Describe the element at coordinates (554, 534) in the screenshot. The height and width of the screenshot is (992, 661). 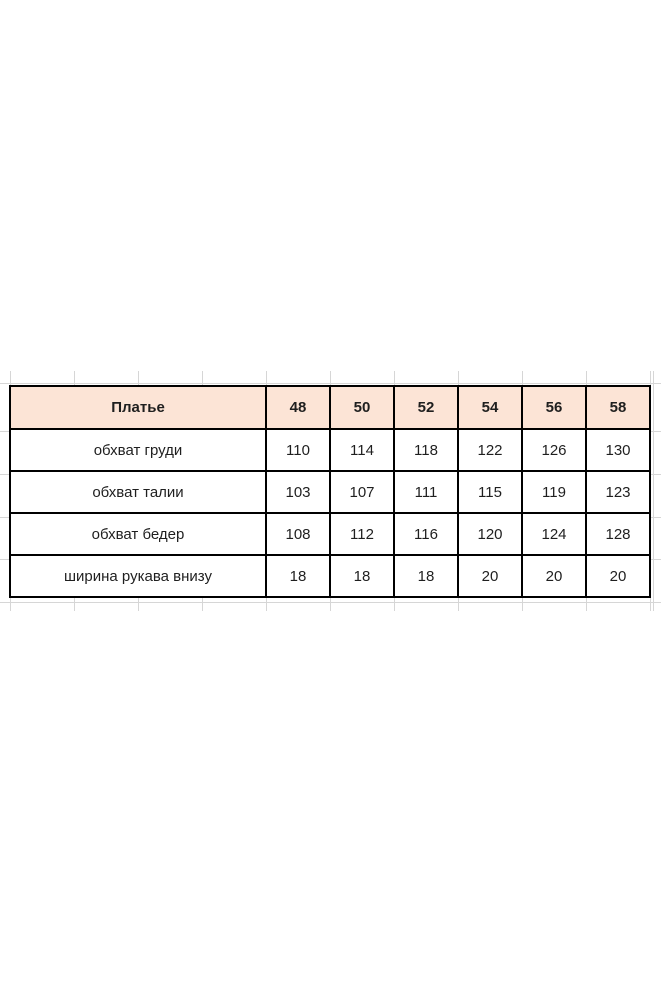
I see `measurement-value-cell: 124` at that location.